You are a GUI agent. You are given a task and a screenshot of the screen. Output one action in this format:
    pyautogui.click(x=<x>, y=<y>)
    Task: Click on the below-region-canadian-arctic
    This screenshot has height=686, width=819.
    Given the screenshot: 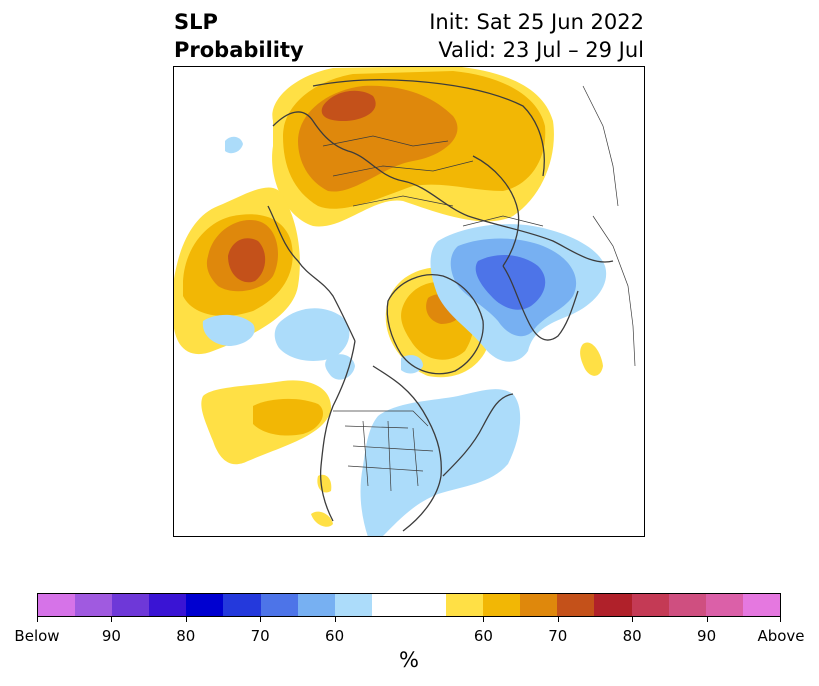 What is the action you would take?
    pyautogui.click(x=312, y=334)
    